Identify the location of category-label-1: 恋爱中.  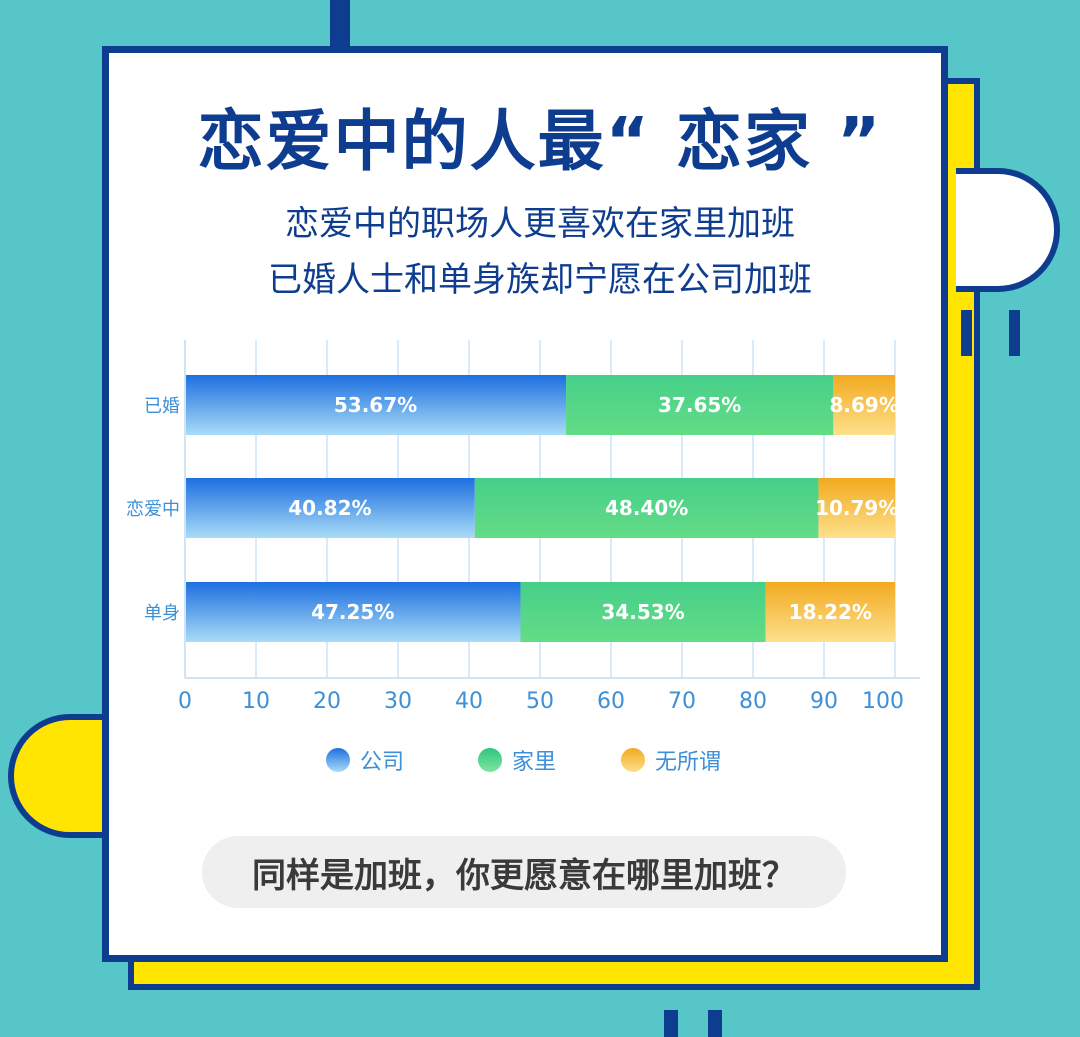
(153, 509).